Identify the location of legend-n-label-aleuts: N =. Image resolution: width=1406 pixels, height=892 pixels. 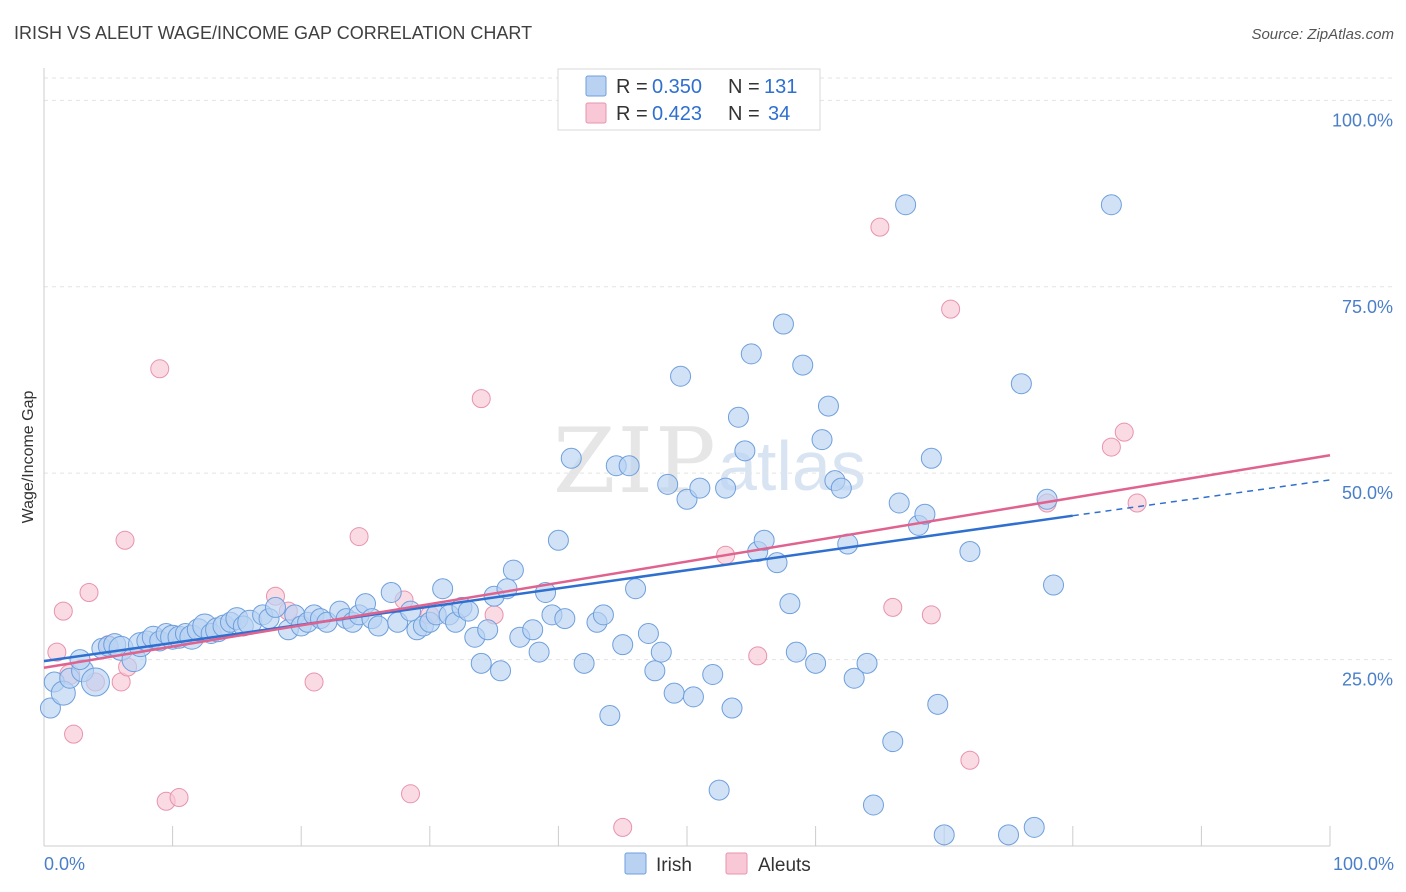
(744, 114).